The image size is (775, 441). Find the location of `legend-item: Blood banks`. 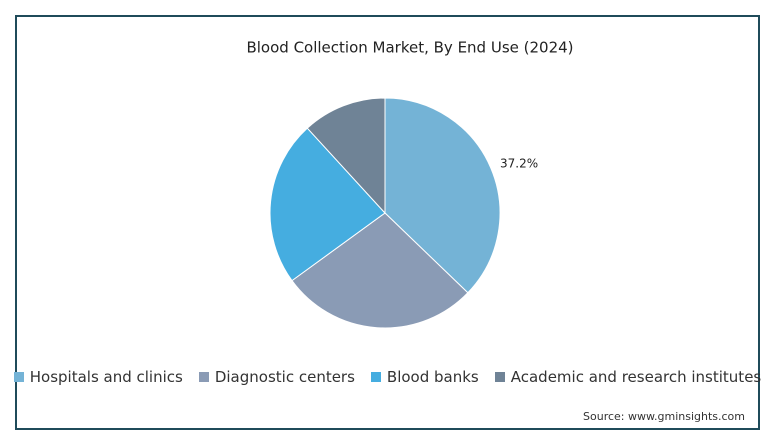

legend-item: Blood banks is located at coordinates (424, 377).